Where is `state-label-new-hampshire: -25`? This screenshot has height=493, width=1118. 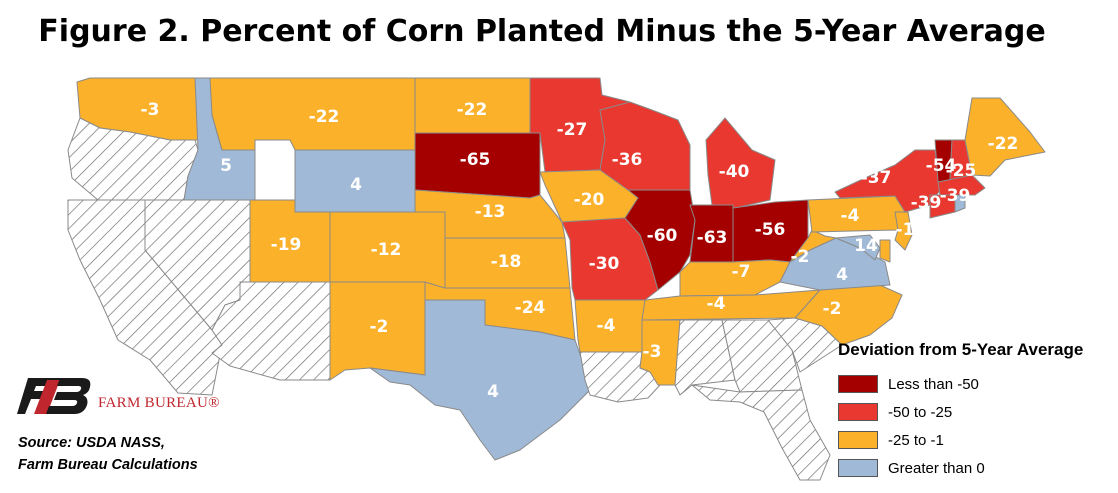
state-label-new-hampshire: -25 is located at coordinates (961, 171).